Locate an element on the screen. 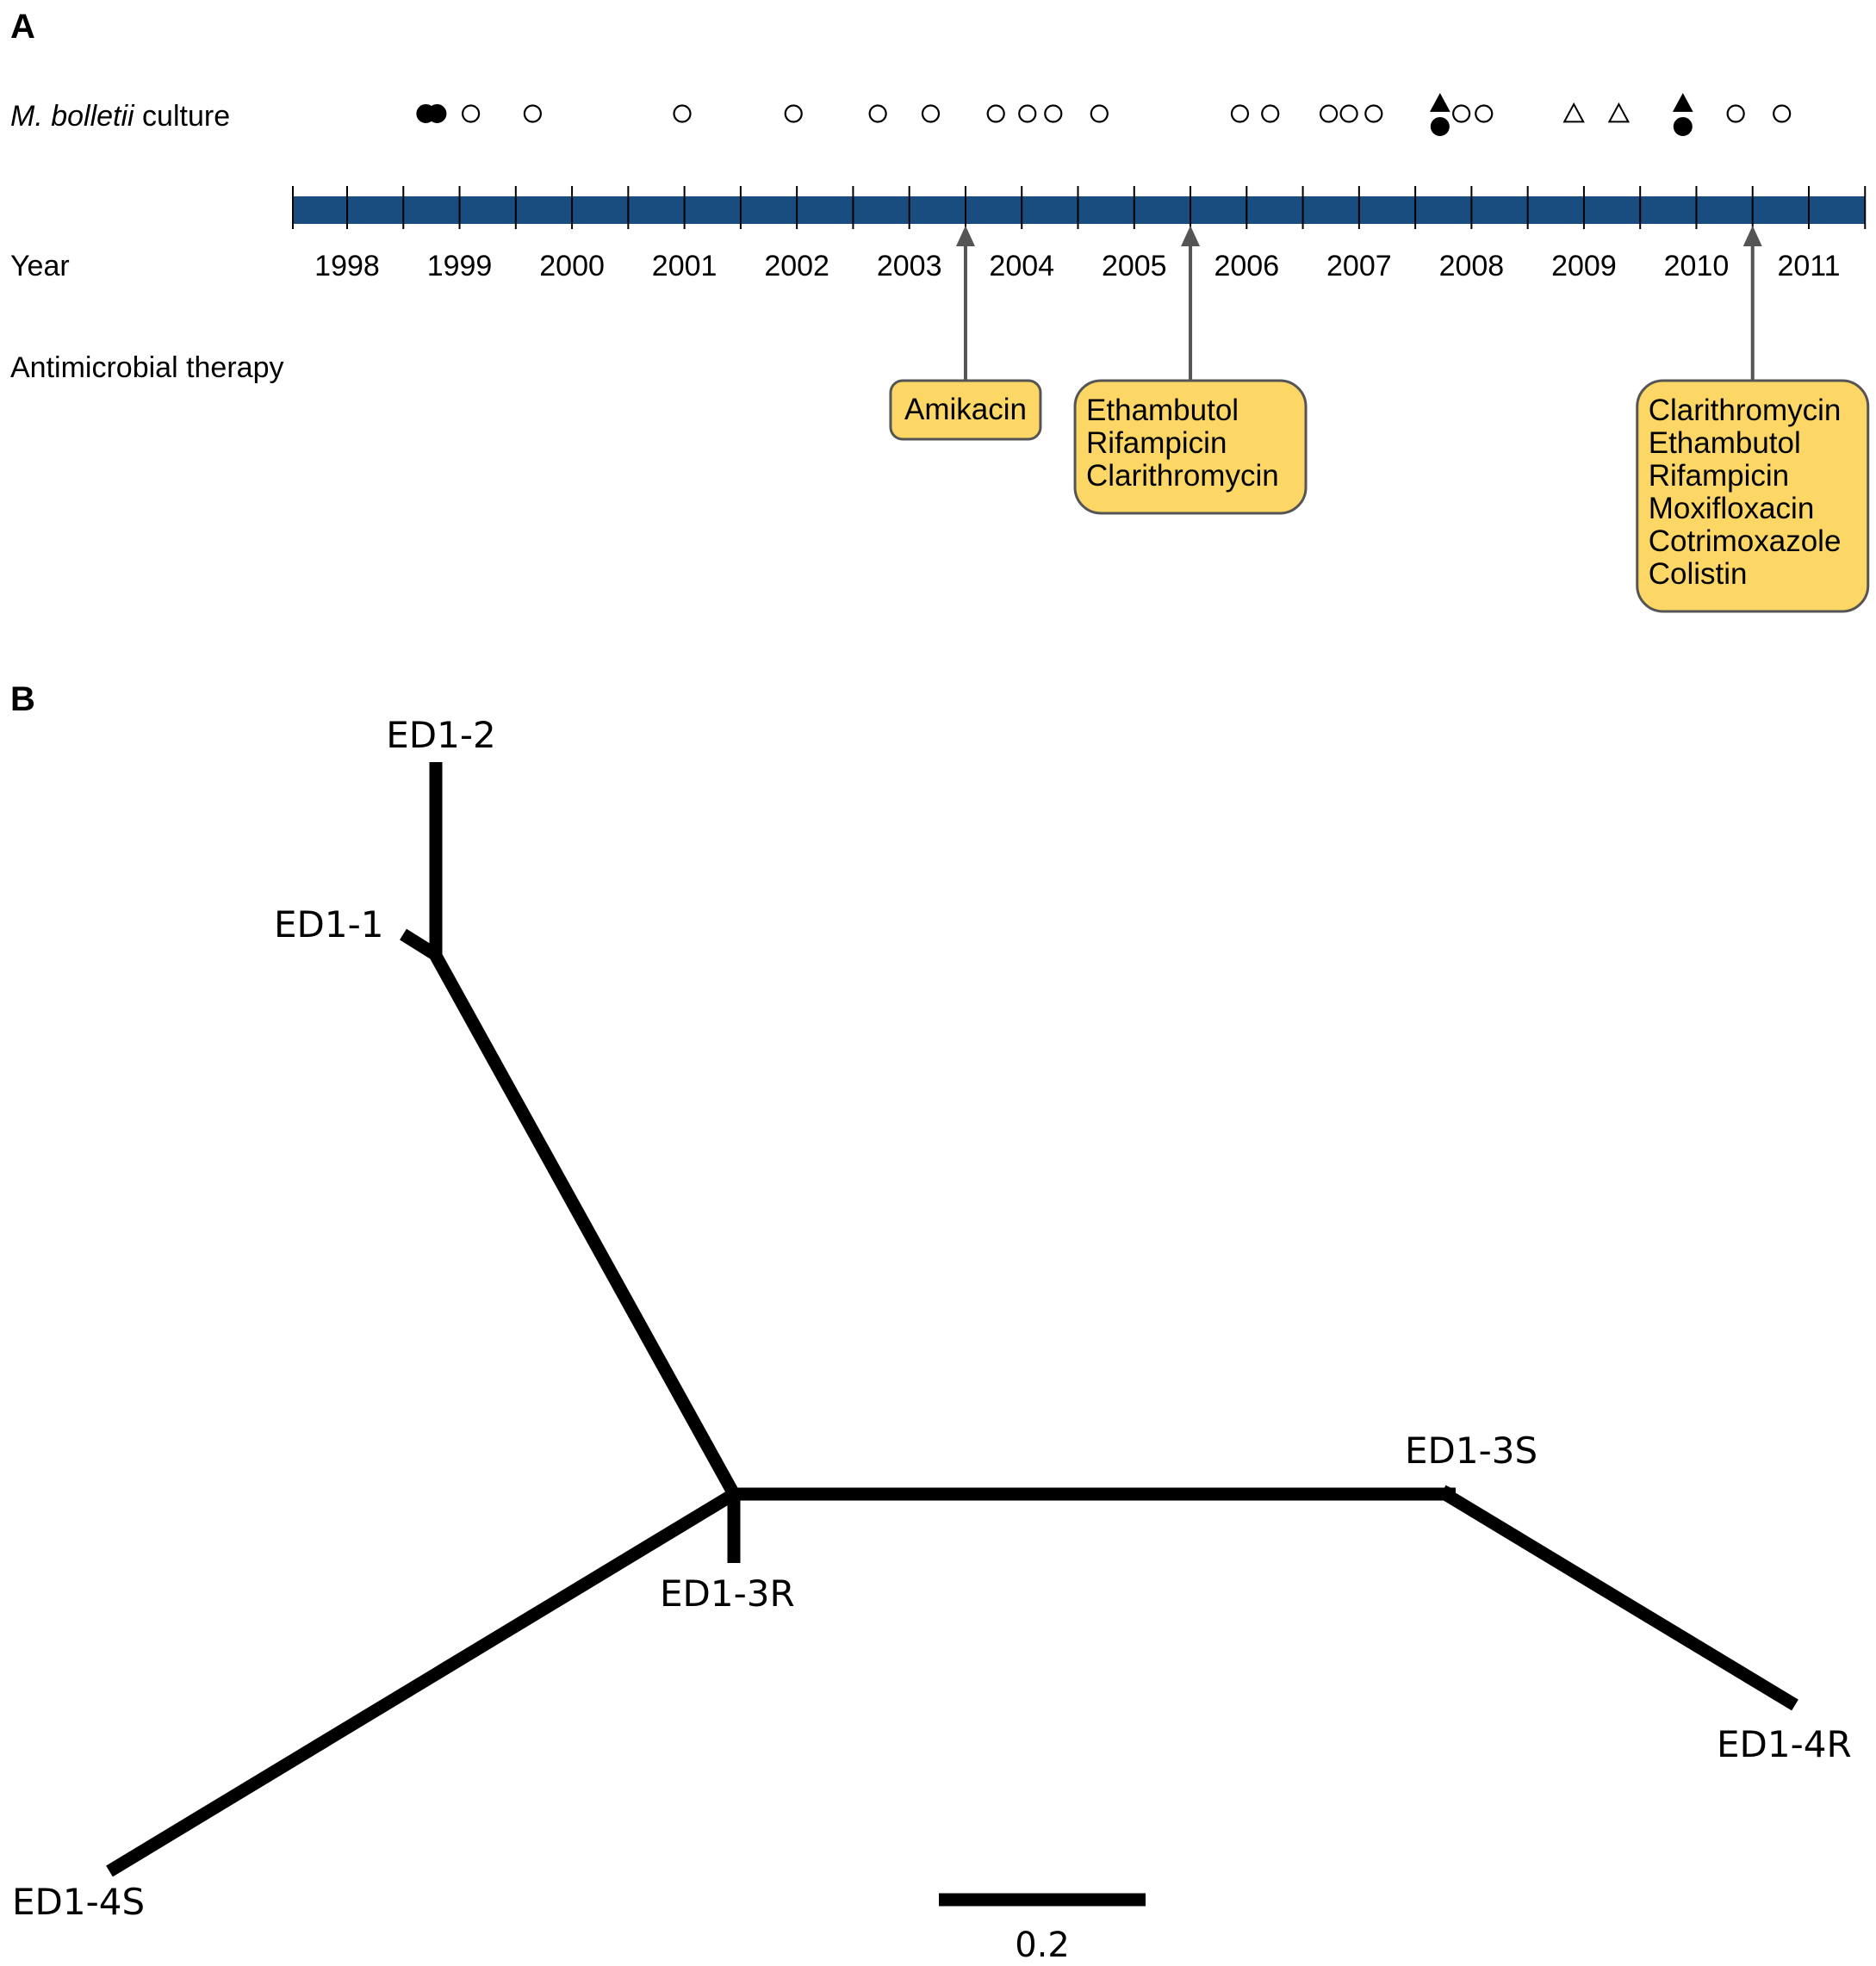 Image resolution: width=1876 pixels, height=1966 pixels. culture-row-label: M. bolletii culture is located at coordinates (120, 117).